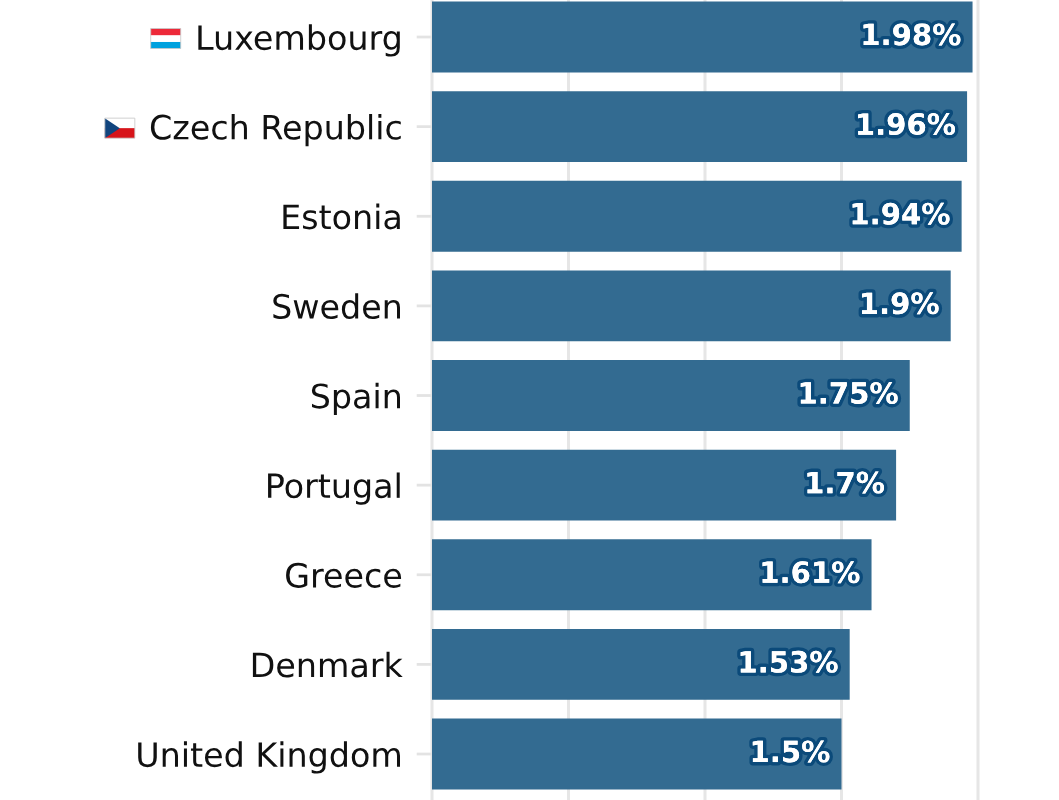  I want to click on y-tick-label: Luxembourg, so click(299, 40).